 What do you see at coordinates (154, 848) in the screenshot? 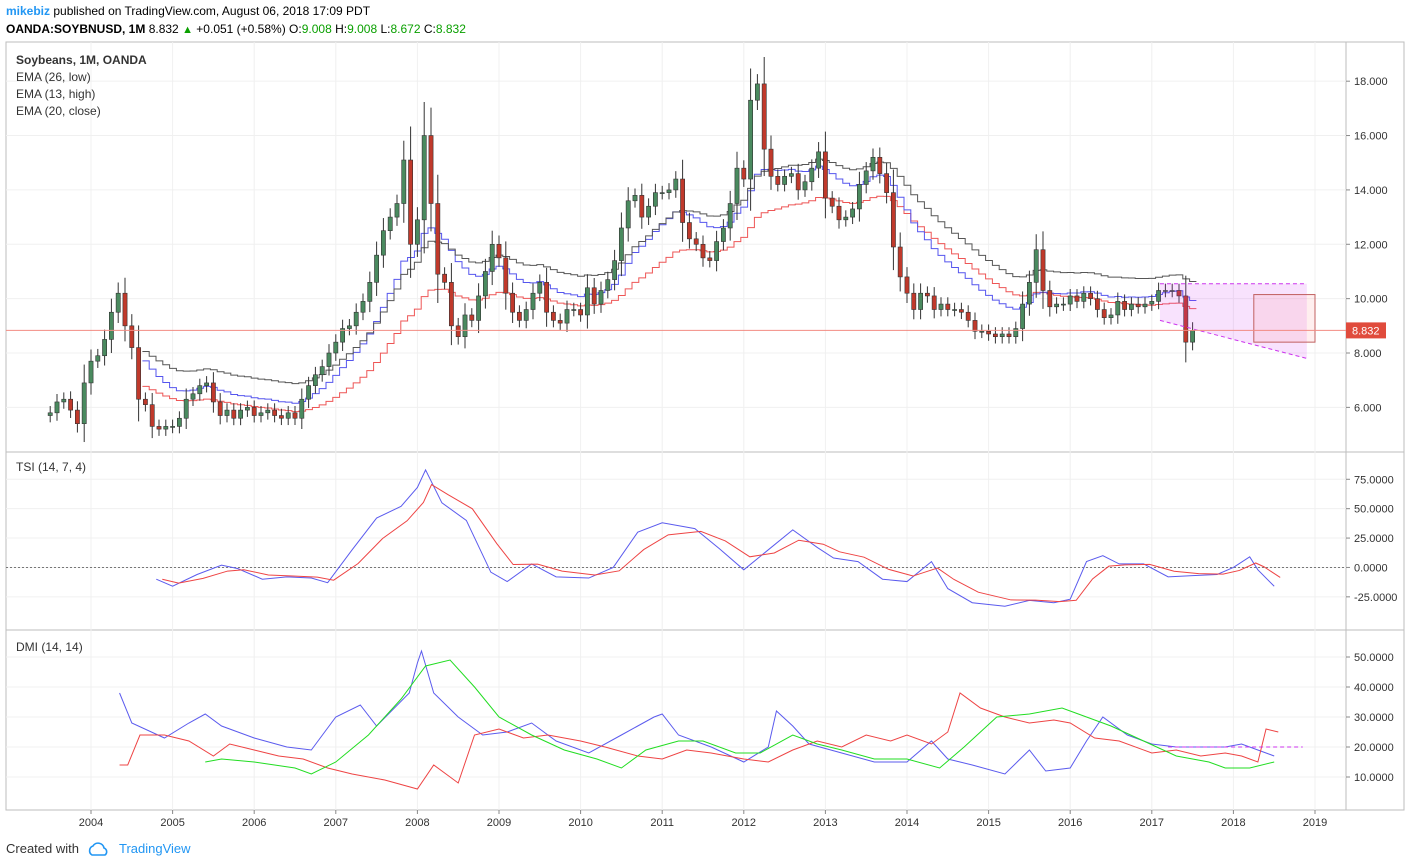
I see `tradingview-brand: TradingView` at bounding box center [154, 848].